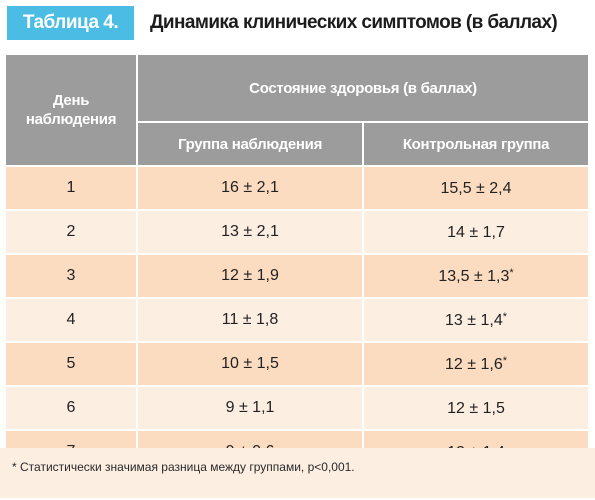 The image size is (595, 500). I want to click on control-value: 13,5 ± 1,3, so click(474, 276).